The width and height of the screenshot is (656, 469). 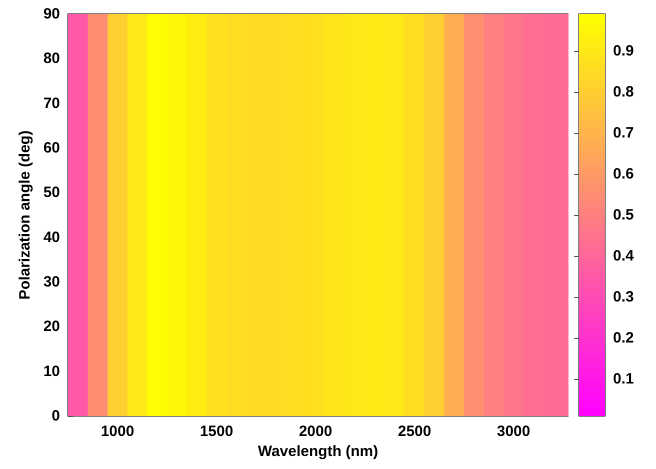 What do you see at coordinates (623, 51) in the screenshot?
I see `color-bar-label: 0.9` at bounding box center [623, 51].